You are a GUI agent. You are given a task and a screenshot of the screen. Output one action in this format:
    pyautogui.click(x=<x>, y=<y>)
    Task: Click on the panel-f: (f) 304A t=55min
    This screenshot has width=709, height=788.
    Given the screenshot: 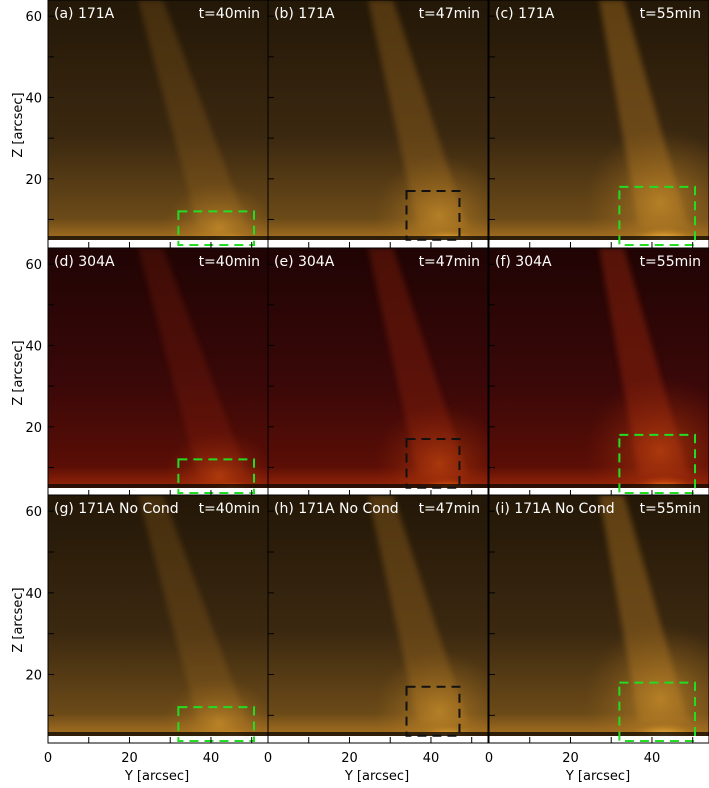 What is the action you would take?
    pyautogui.click(x=598, y=372)
    